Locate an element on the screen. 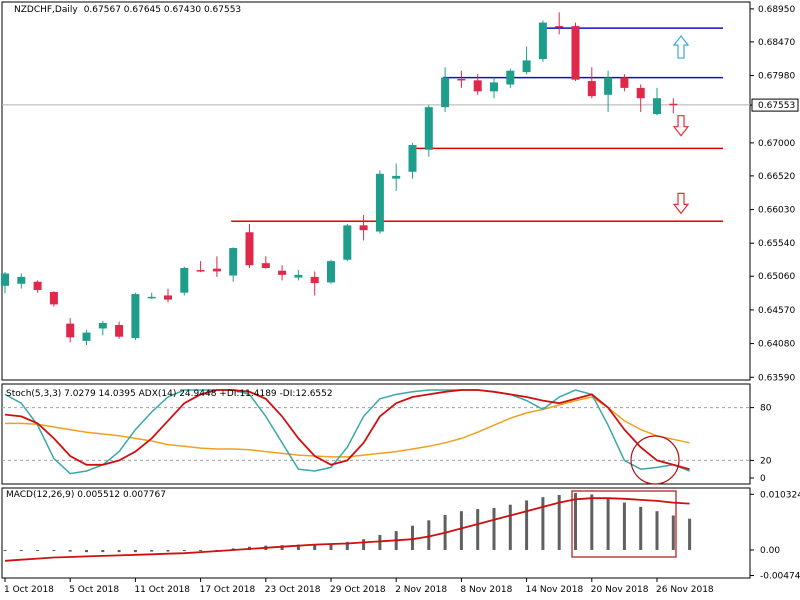  price-tick-label: 0.64570 is located at coordinates (776, 311).